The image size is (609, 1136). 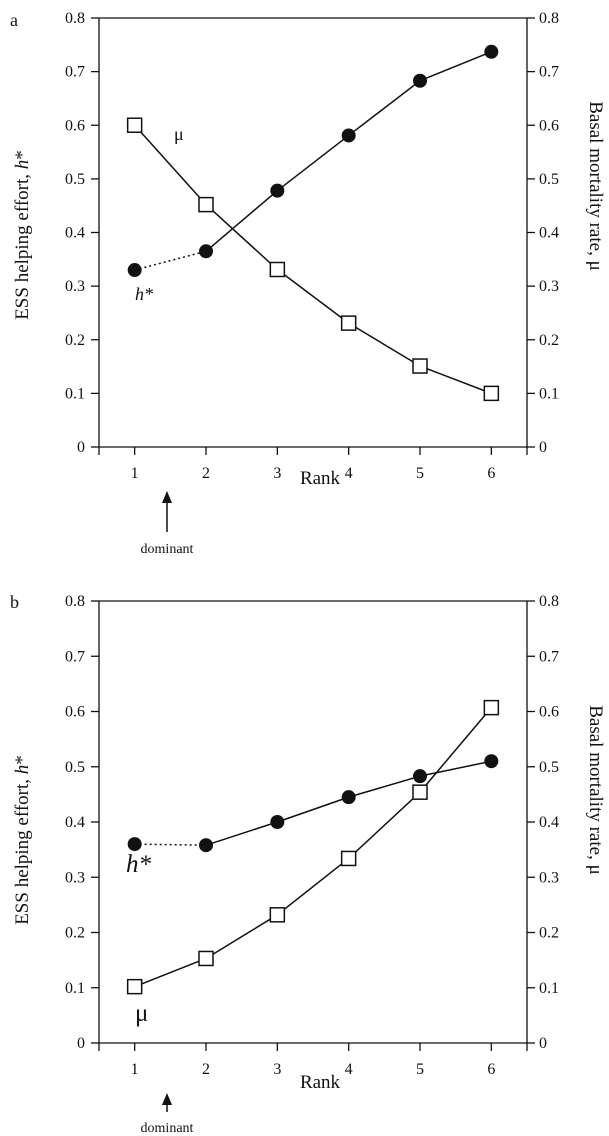 I want to click on x-tick-label: 3, so click(x=277, y=473).